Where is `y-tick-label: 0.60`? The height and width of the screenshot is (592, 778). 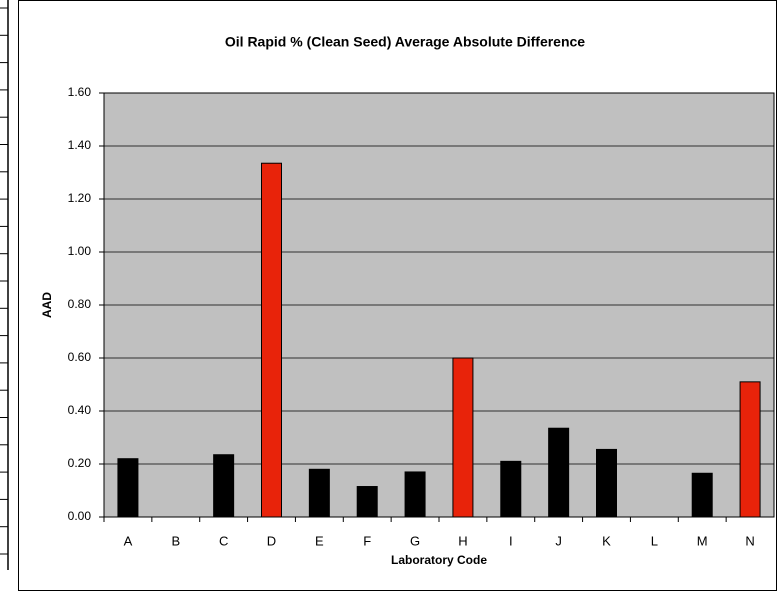 y-tick-label: 0.60 is located at coordinates (80, 357).